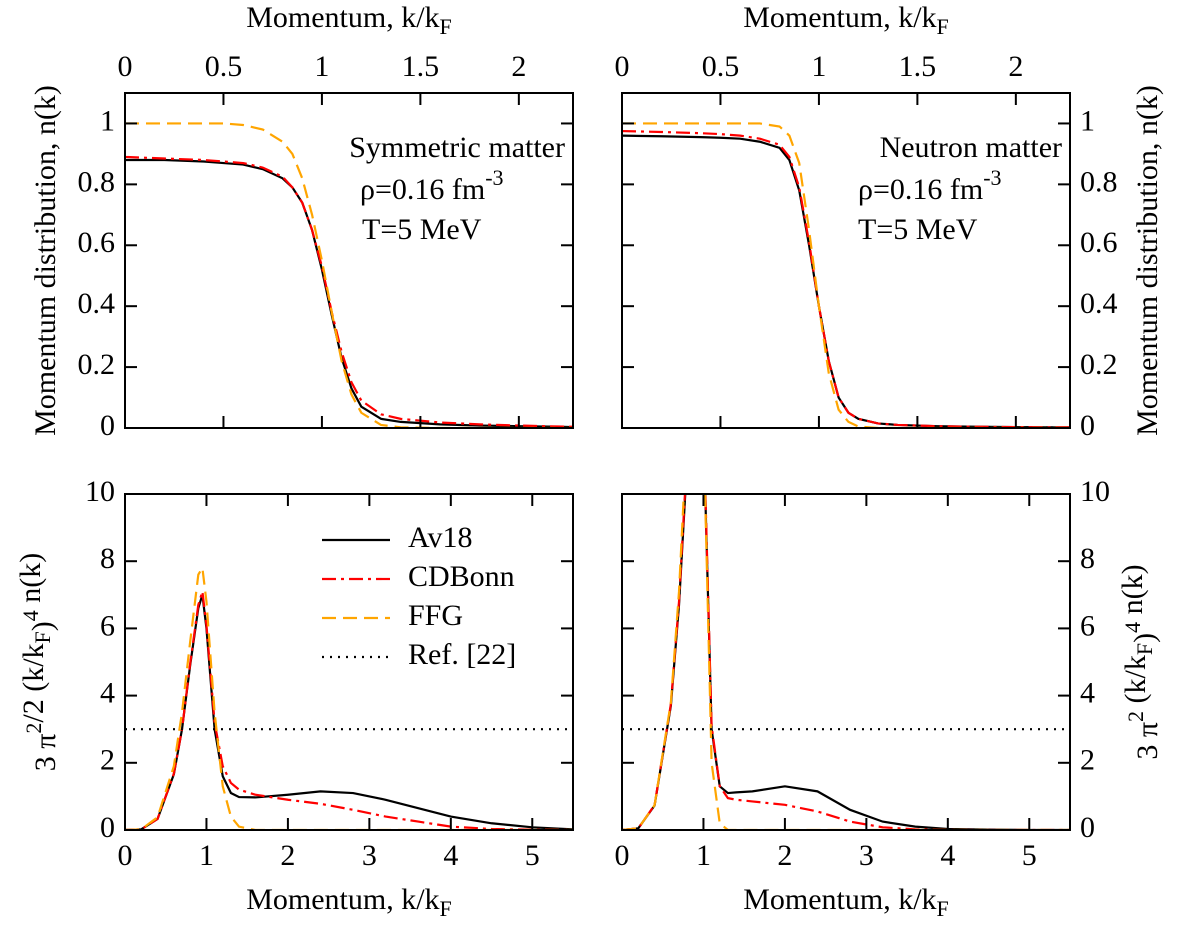 The height and width of the screenshot is (926, 1188). I want to click on y-axis-label: 3 π2/2 (k/kF)4 n(k), so click(38, 662).